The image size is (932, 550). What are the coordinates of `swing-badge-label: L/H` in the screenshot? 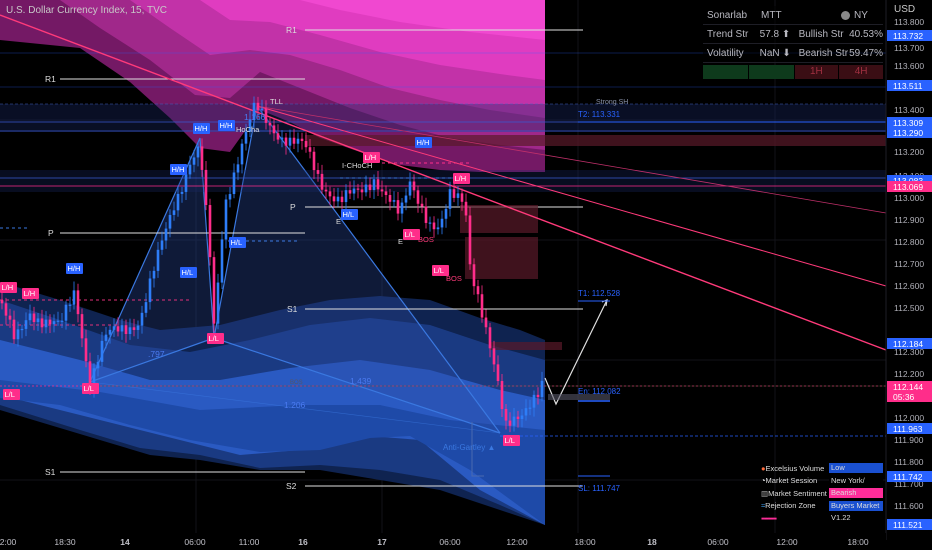 It's located at (30, 293).